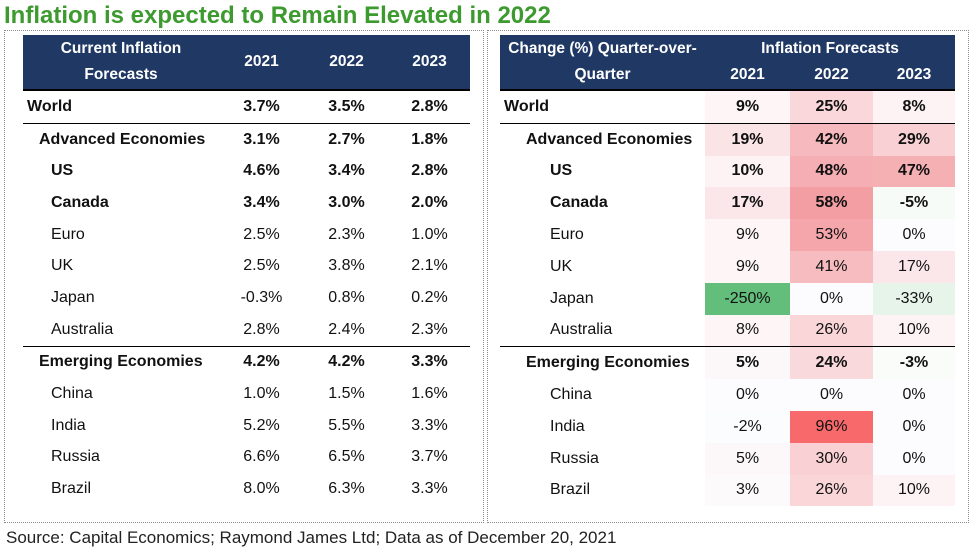 The image size is (973, 554). I want to click on table-row-japan: Japan -250% 0% -33%, so click(728, 298).